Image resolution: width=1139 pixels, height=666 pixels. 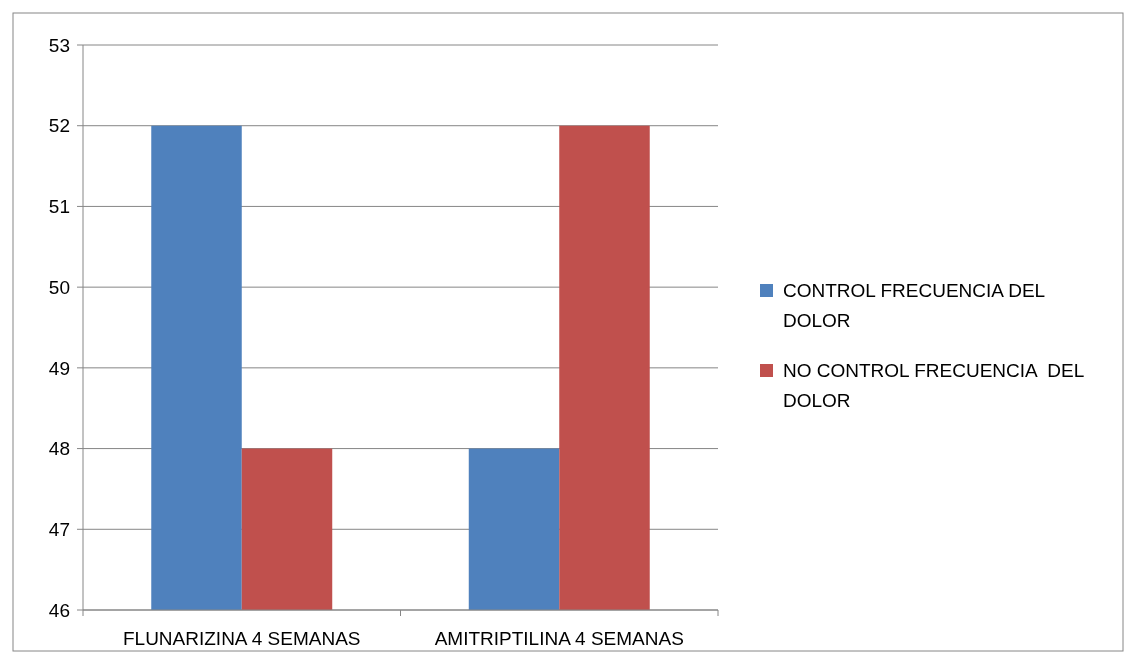 What do you see at coordinates (59, 126) in the screenshot?
I see `y-tick-label: 52` at bounding box center [59, 126].